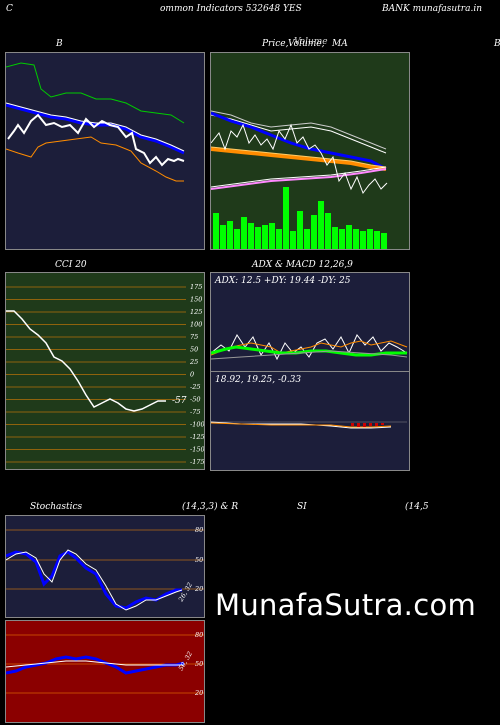 The width and height of the screenshot is (500, 725). I want to click on price-title-ma: MA, so click(340, 44).